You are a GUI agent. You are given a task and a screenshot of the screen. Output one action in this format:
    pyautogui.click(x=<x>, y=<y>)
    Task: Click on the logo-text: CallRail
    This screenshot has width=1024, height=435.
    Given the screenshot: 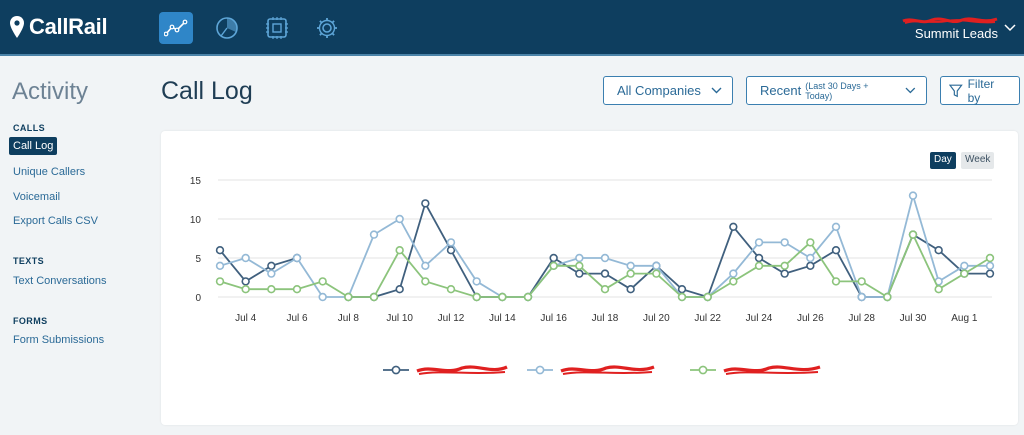 What is the action you would take?
    pyautogui.click(x=68, y=26)
    